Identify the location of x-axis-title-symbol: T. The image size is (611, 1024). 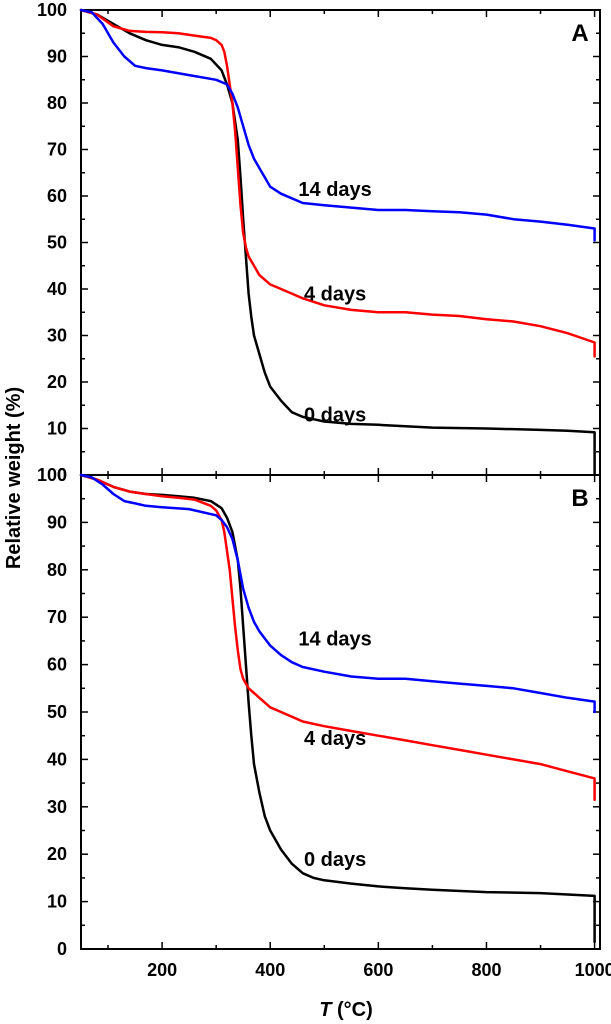
(326, 1010).